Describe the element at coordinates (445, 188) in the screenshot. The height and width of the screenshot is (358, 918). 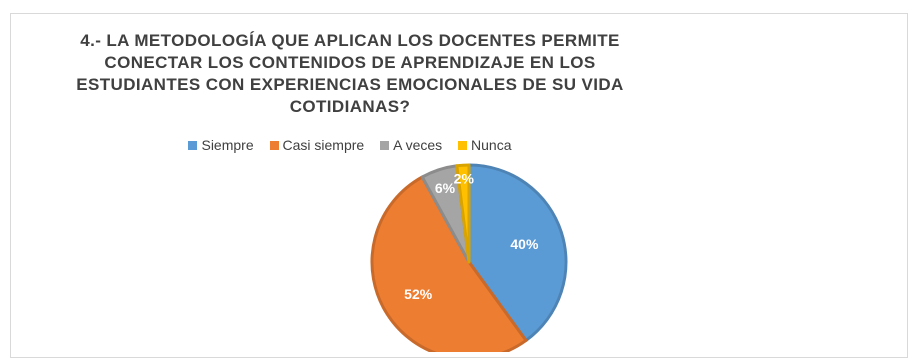
I see `data-label-a-veces: 6%` at that location.